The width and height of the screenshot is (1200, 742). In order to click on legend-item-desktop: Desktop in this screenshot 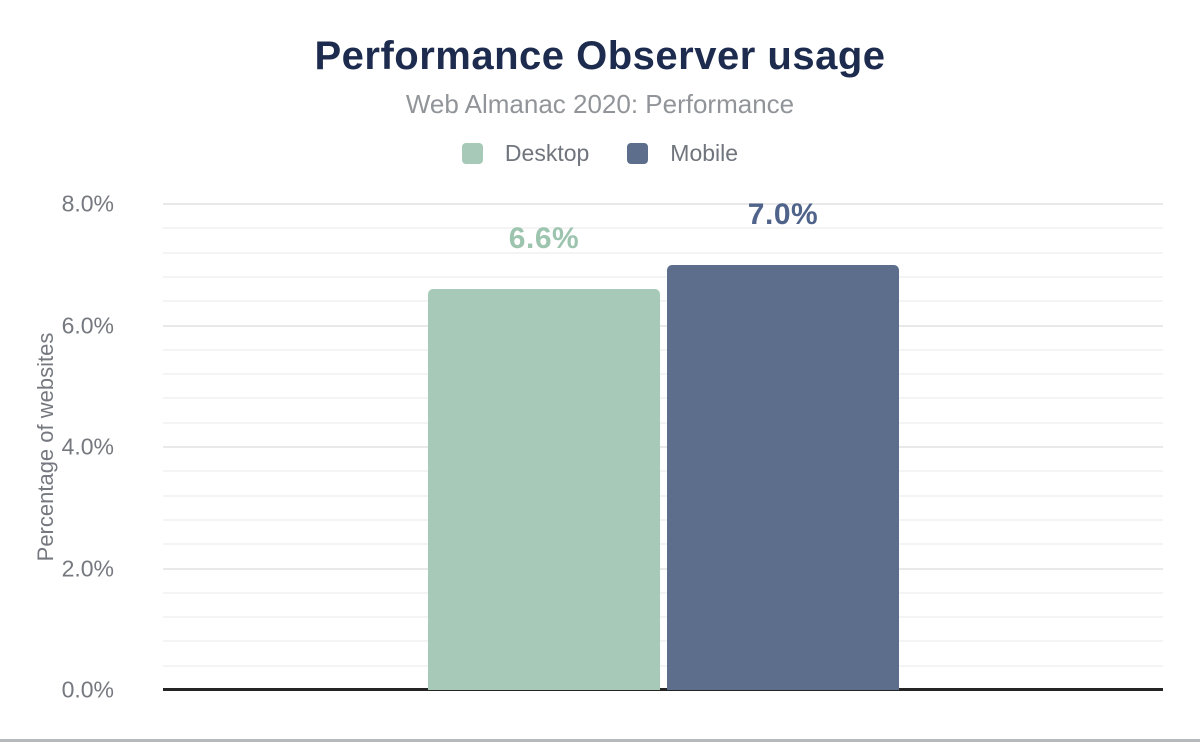, I will do `click(525, 153)`.